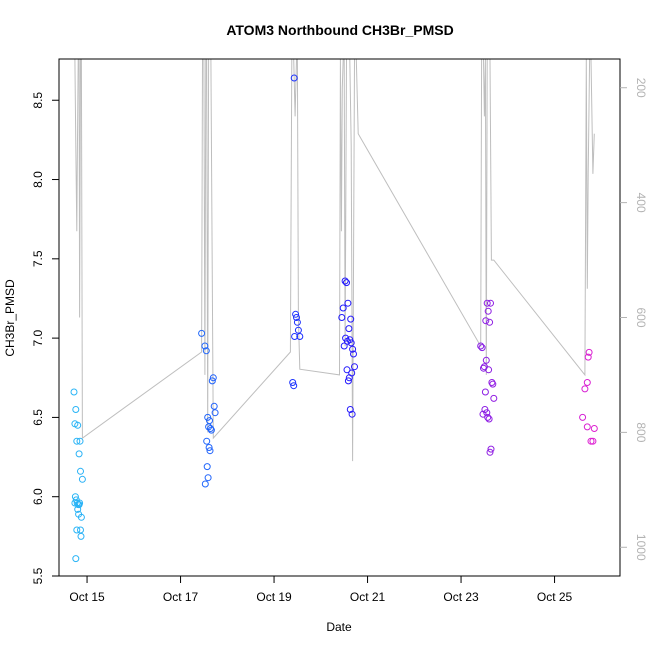  I want to click on y-tick-label: 8.5, so click(38, 100).